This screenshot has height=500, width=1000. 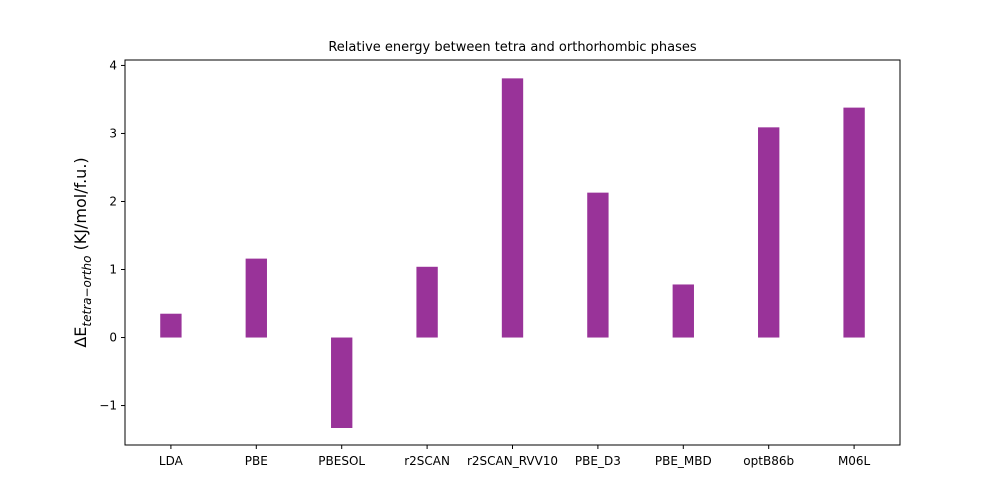 What do you see at coordinates (113, 201) in the screenshot?
I see `y-tick-label: 2` at bounding box center [113, 201].